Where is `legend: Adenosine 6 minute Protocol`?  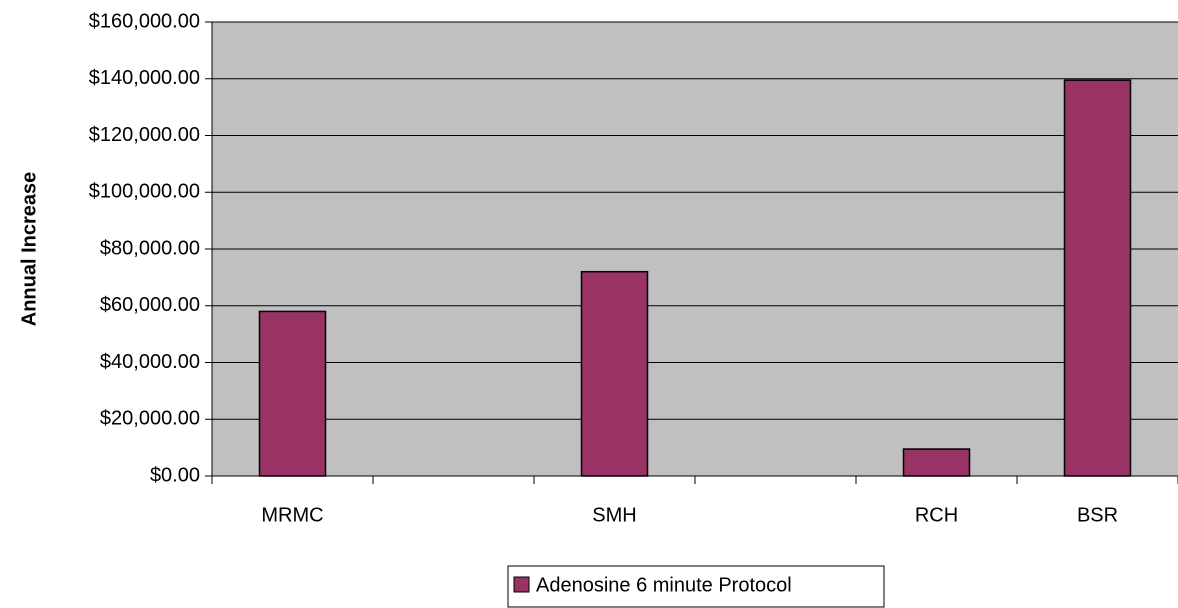
legend: Adenosine 6 minute Protocol is located at coordinates (696, 586).